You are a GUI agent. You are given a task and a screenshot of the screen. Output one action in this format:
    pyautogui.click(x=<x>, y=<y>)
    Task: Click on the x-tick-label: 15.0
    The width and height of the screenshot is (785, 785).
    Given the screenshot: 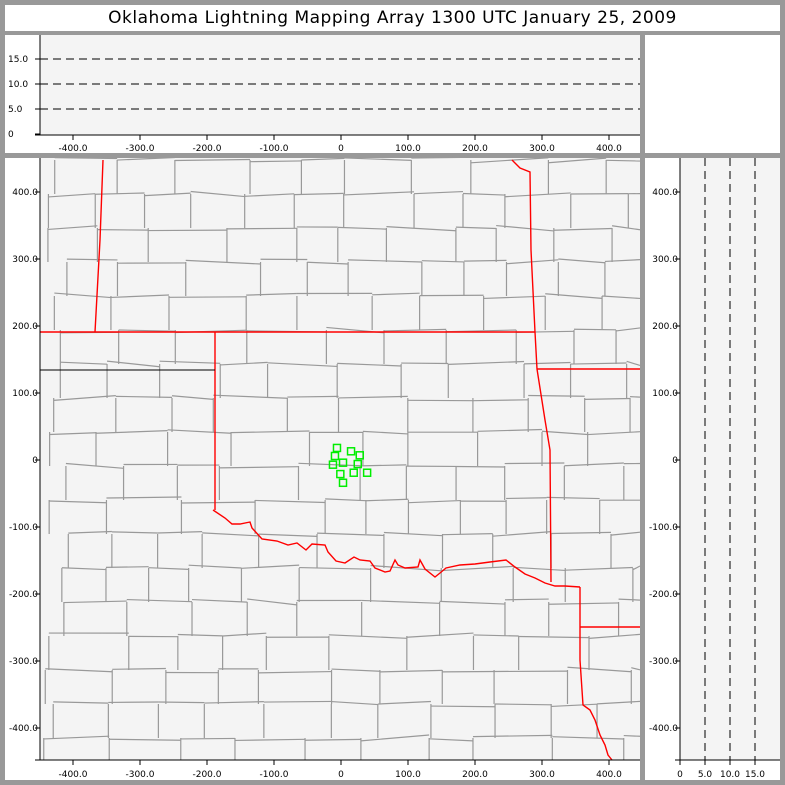 What is the action you would take?
    pyautogui.click(x=755, y=775)
    